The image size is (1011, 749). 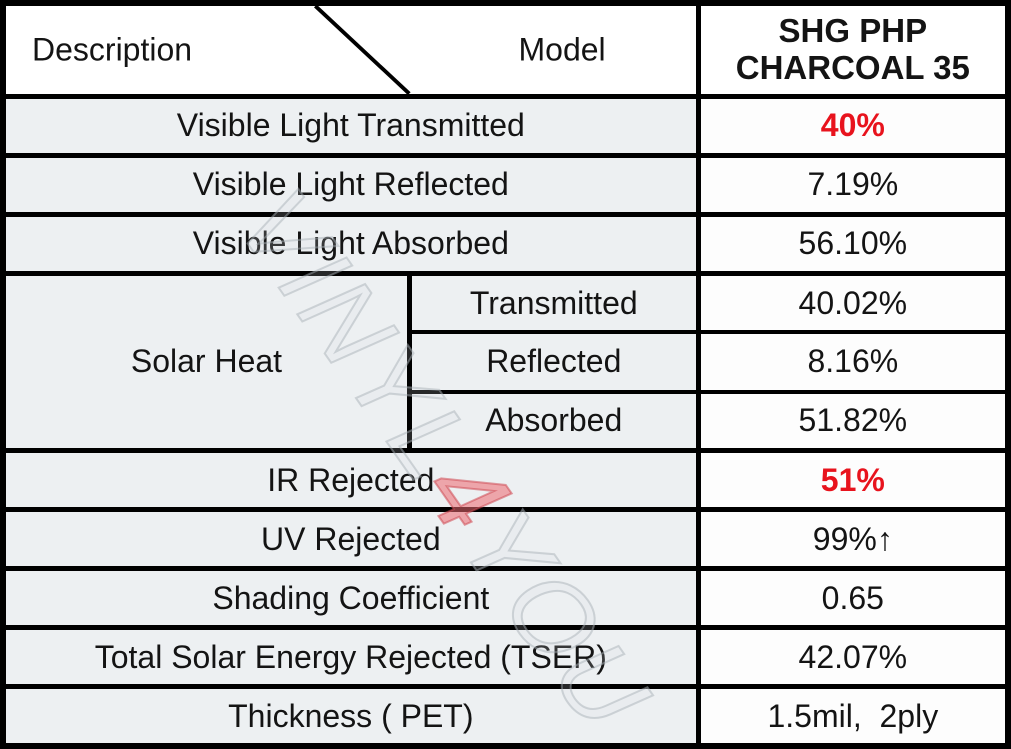 What do you see at coordinates (853, 421) in the screenshot?
I see `solar-heat-absorbed-value: 51.82%` at bounding box center [853, 421].